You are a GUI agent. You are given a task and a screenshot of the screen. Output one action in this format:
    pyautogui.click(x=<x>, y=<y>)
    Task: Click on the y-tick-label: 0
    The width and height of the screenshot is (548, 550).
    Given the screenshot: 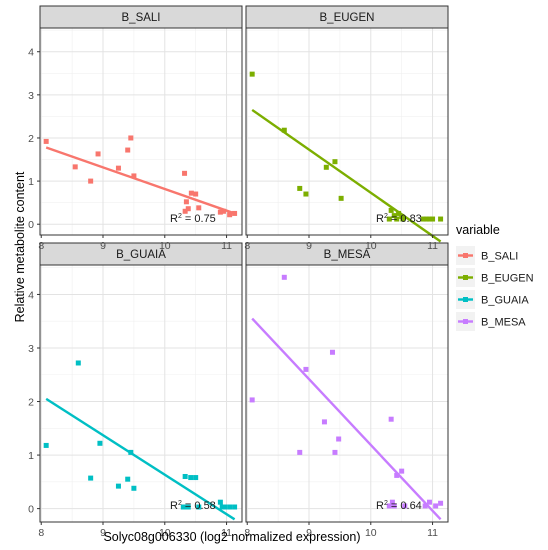 What is the action you would take?
    pyautogui.click(x=31, y=510)
    